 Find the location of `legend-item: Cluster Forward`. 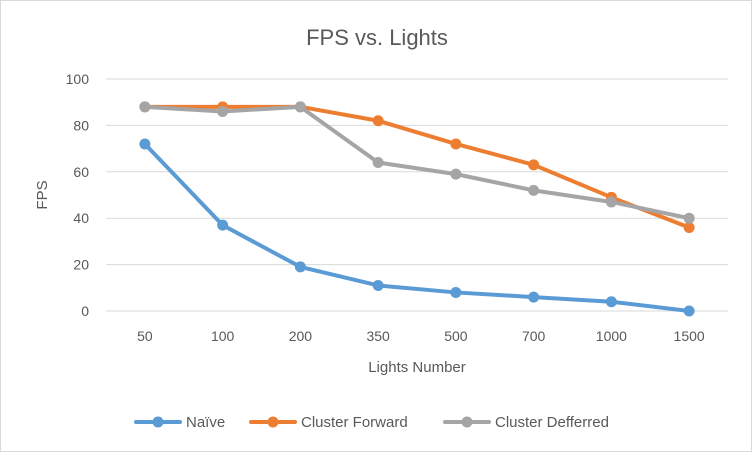

legend-item: Cluster Forward is located at coordinates (328, 422).